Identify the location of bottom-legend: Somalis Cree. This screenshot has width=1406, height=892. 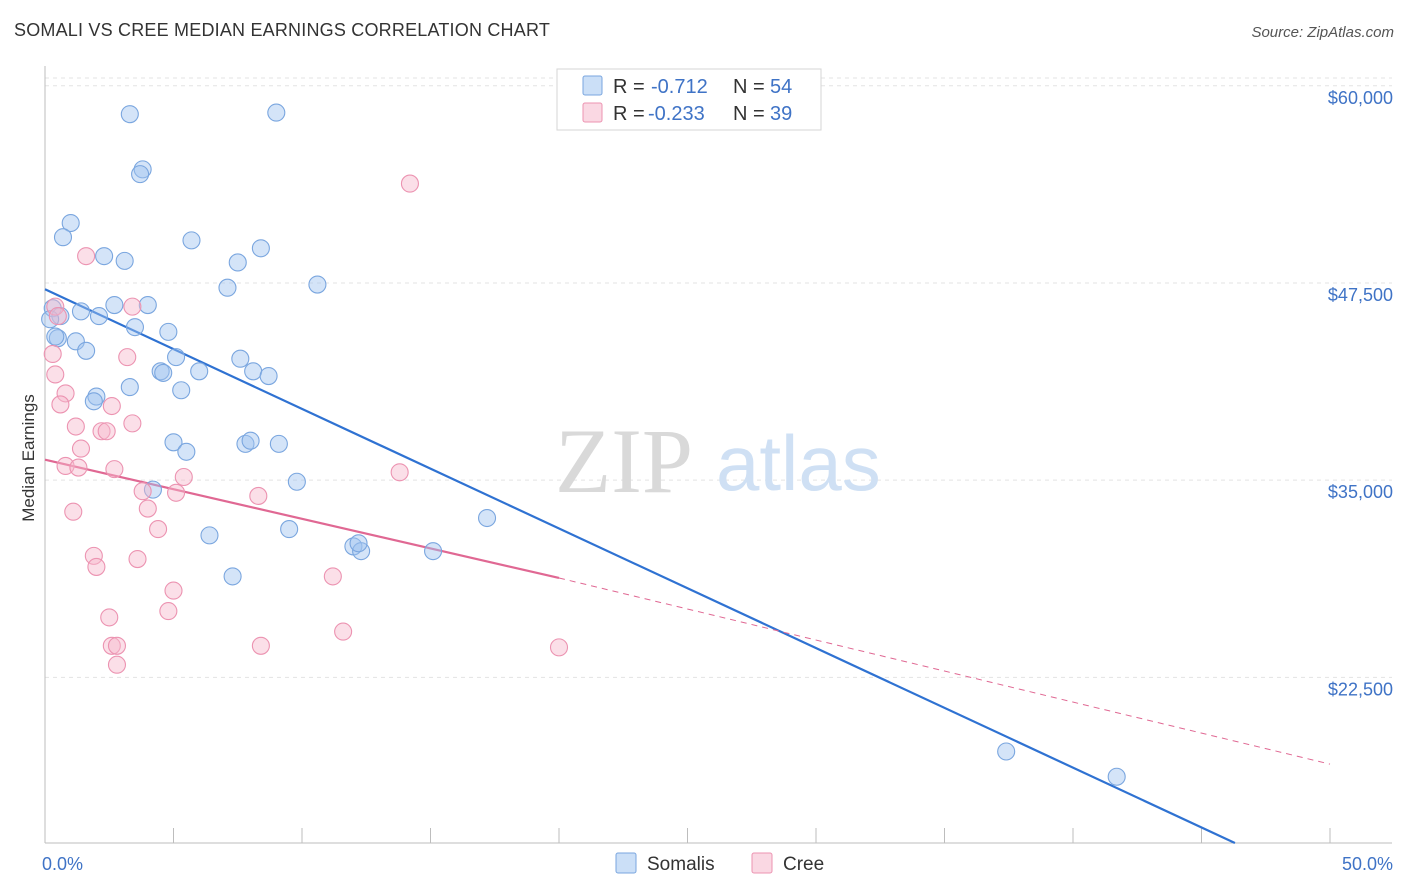
(719, 863).